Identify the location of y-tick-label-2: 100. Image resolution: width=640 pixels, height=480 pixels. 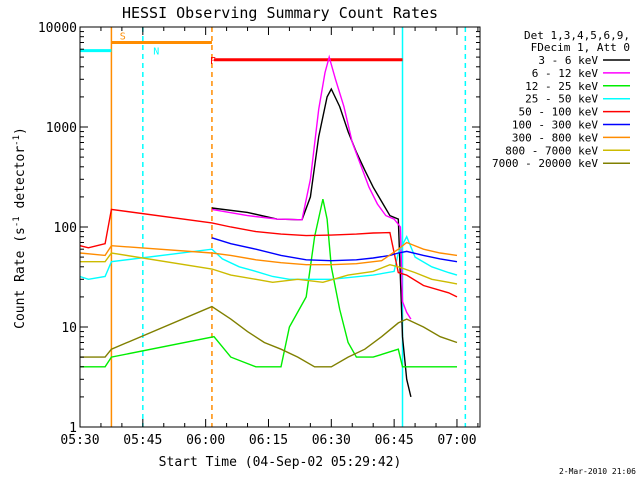
(65, 228).